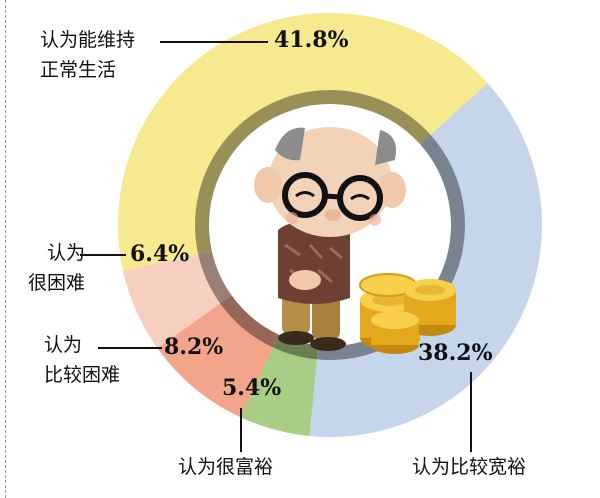 The width and height of the screenshot is (600, 498). What do you see at coordinates (5, 249) in the screenshot?
I see `page-edge-dashed-line` at bounding box center [5, 249].